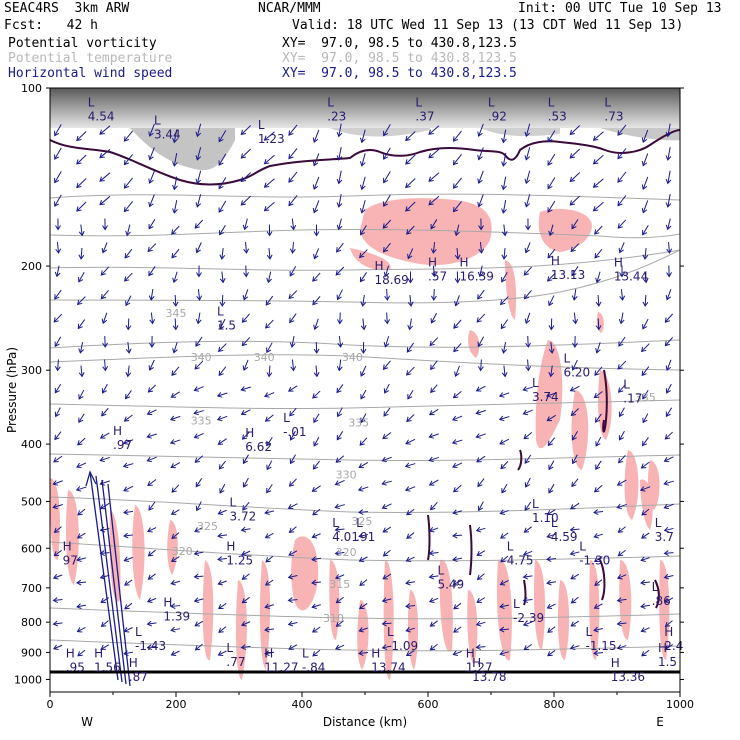 The height and width of the screenshot is (740, 740). What do you see at coordinates (477, 276) in the screenshot?
I see `extremum-value: 16.39` at bounding box center [477, 276].